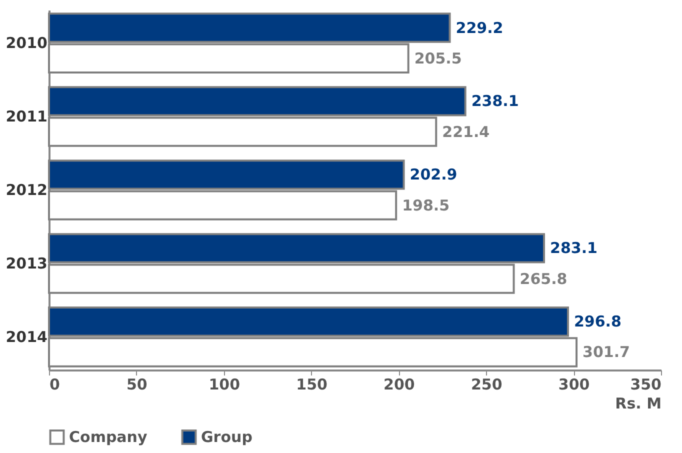 This screenshot has width=682, height=453. I want to click on data-label: 202.9, so click(434, 175).